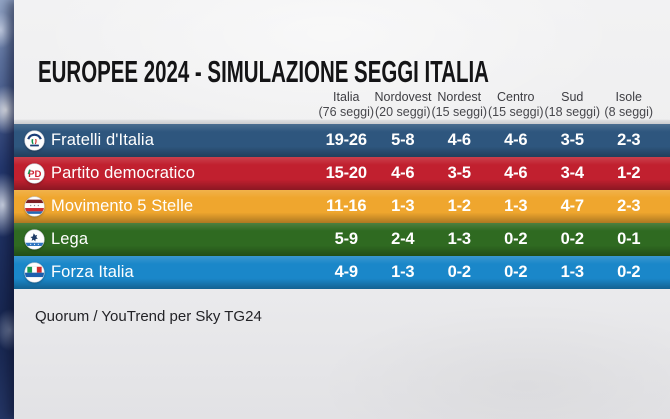 The image size is (670, 419). Describe the element at coordinates (403, 97) in the screenshot. I see `column-region-label: Nordovest` at that location.